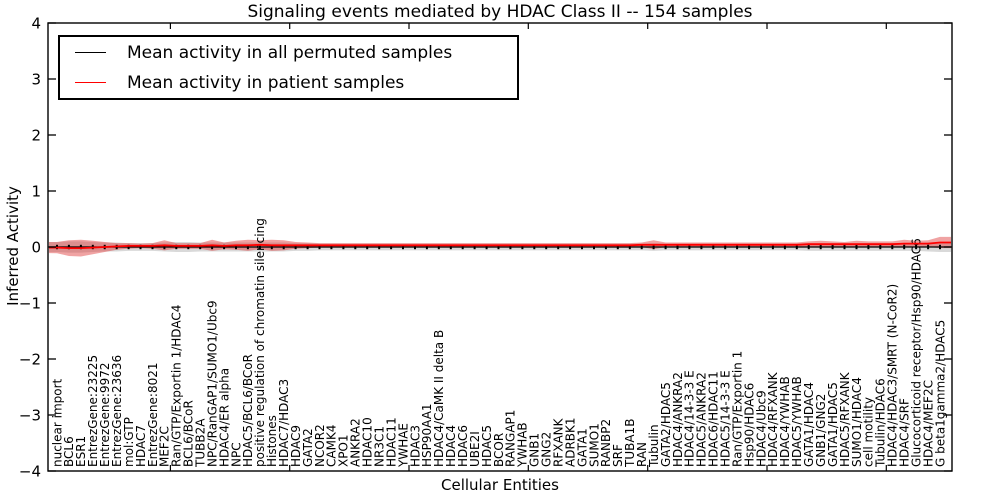 Image resolution: width=1000 pixels, height=500 pixels. What do you see at coordinates (511, 438) in the screenshot?
I see `x-tick-label: RANGAP1` at bounding box center [511, 438].